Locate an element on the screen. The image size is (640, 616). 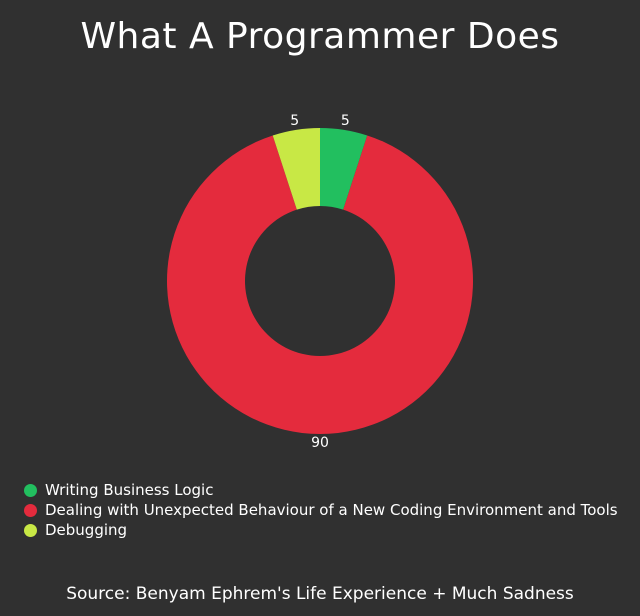
legend-item-writing-business-logic: Writing Business Logic is located at coordinates (321, 490).